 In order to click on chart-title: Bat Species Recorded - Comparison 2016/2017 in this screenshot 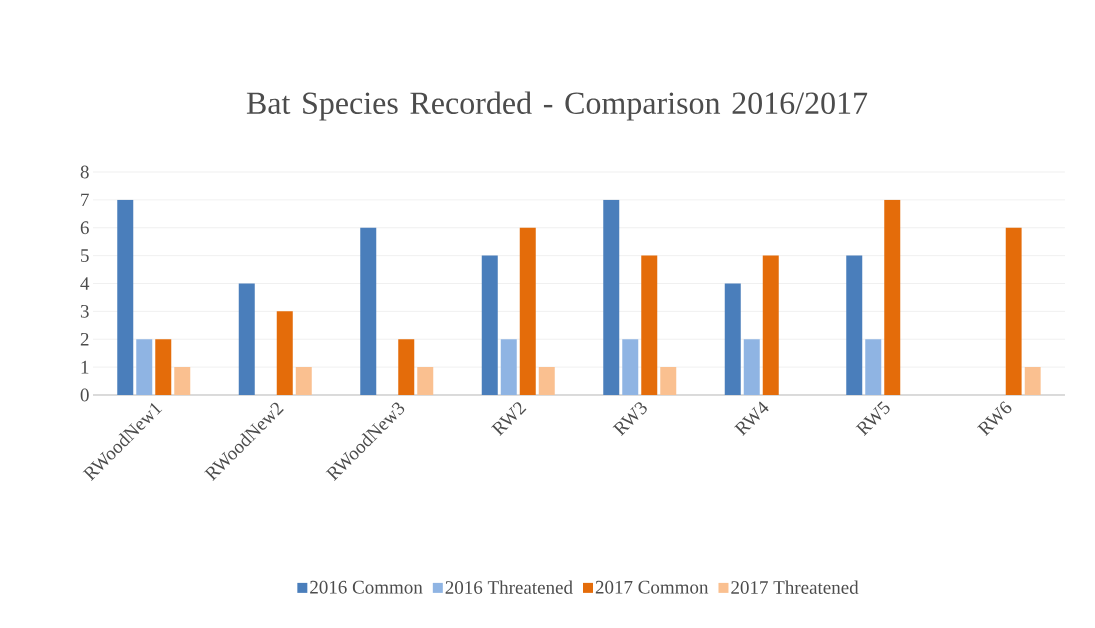, I will do `click(557, 106)`.